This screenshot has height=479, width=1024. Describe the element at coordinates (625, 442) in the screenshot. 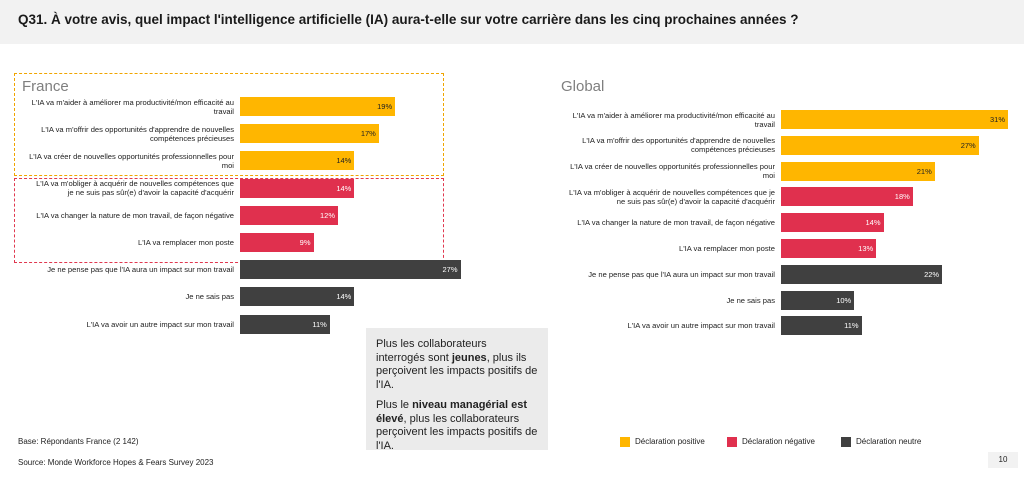

I see `legend-swatch-positive` at that location.